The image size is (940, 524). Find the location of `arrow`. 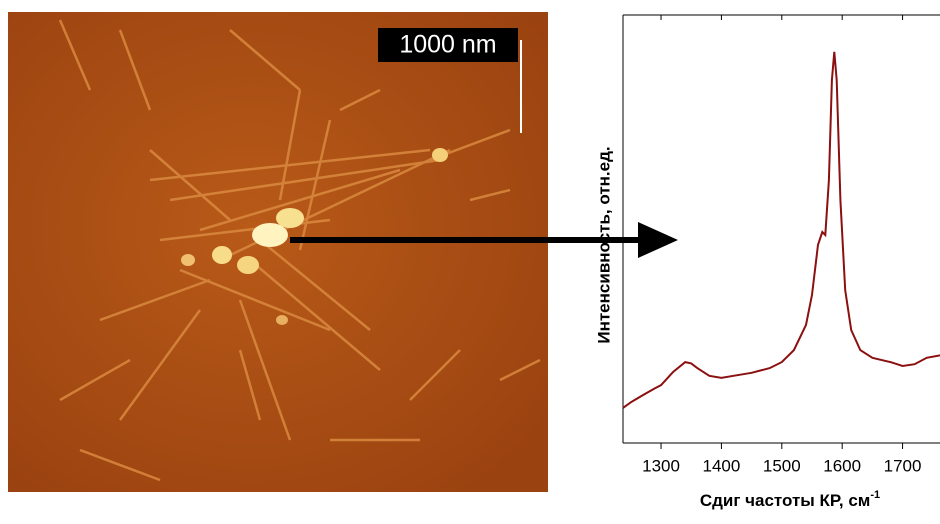

arrow is located at coordinates (484, 240).